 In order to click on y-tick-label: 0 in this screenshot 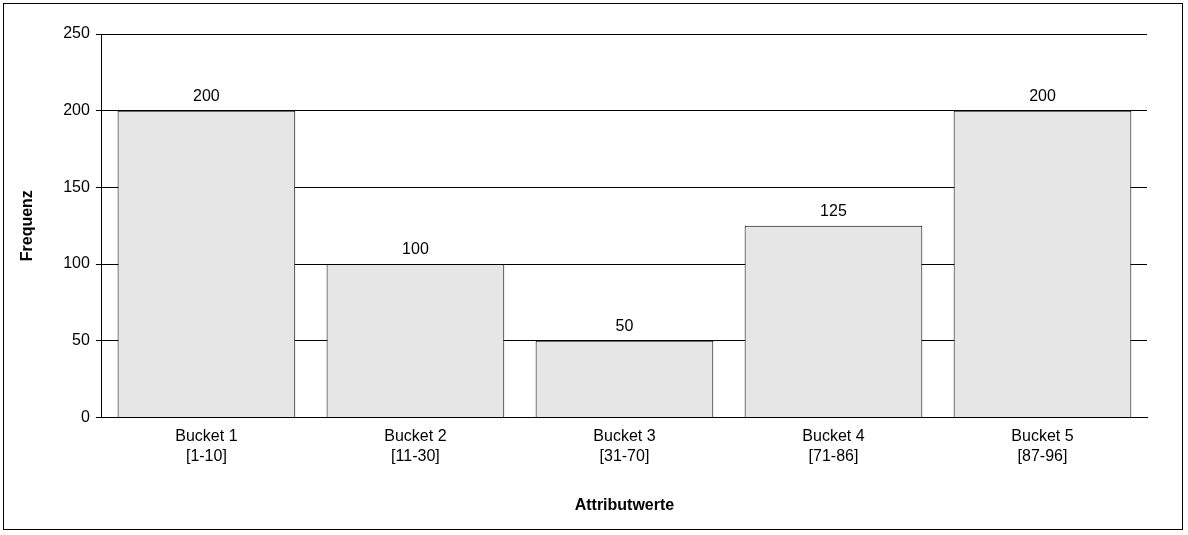, I will do `click(85, 416)`.